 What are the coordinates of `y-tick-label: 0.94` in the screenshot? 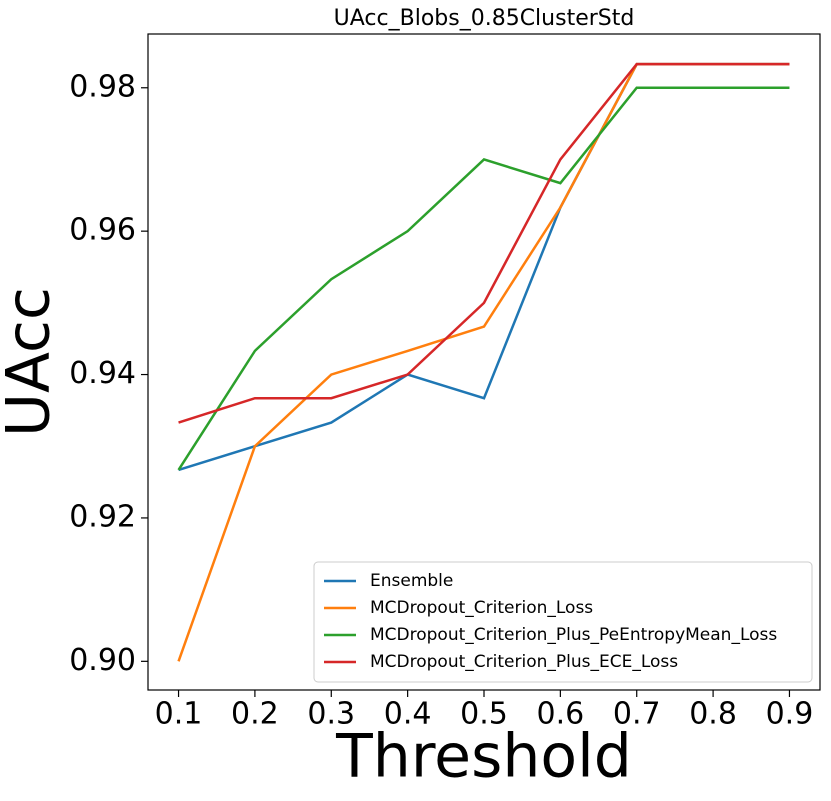 It's located at (102, 373).